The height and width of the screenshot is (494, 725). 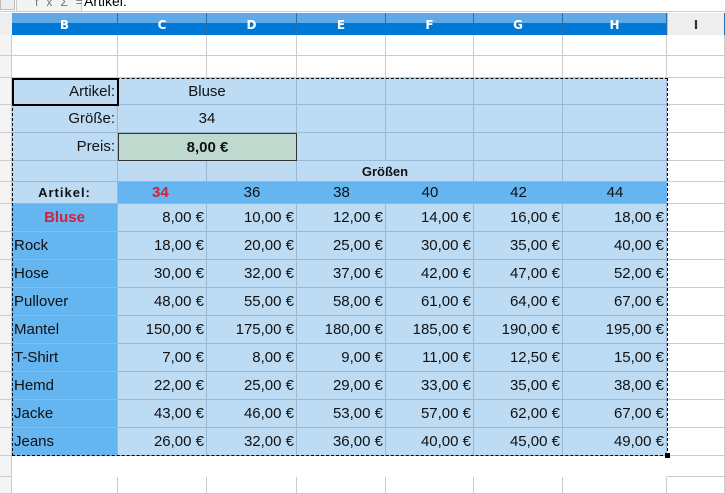 What do you see at coordinates (615, 193) in the screenshot?
I see `size-header-44: 44` at bounding box center [615, 193].